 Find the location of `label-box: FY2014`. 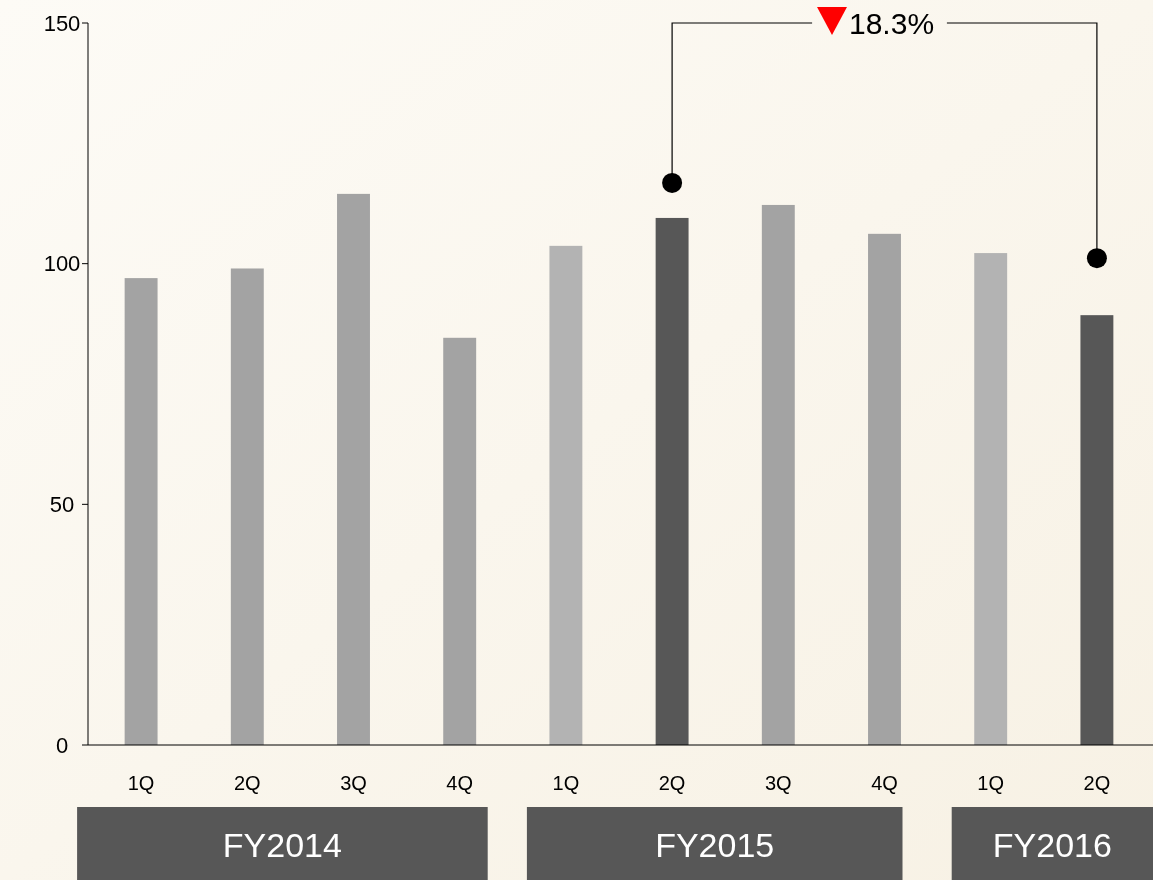

label-box: FY2014 is located at coordinates (282, 843).